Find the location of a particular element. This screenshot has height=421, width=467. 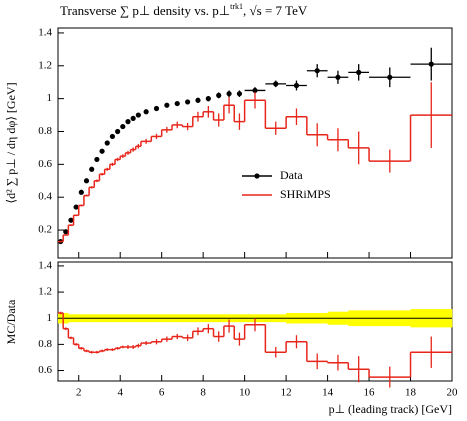

x-tick-label: 18 is located at coordinates (411, 393).